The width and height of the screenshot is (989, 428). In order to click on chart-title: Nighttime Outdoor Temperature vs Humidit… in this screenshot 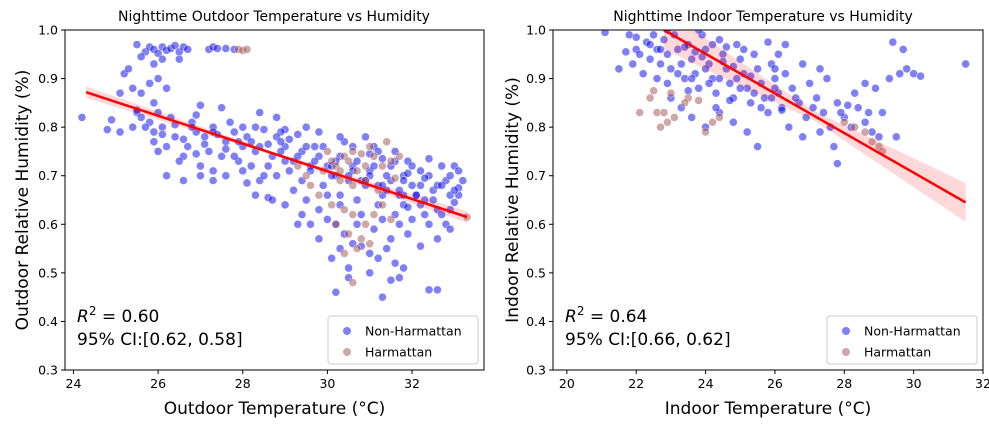, I will do `click(274, 17)`.